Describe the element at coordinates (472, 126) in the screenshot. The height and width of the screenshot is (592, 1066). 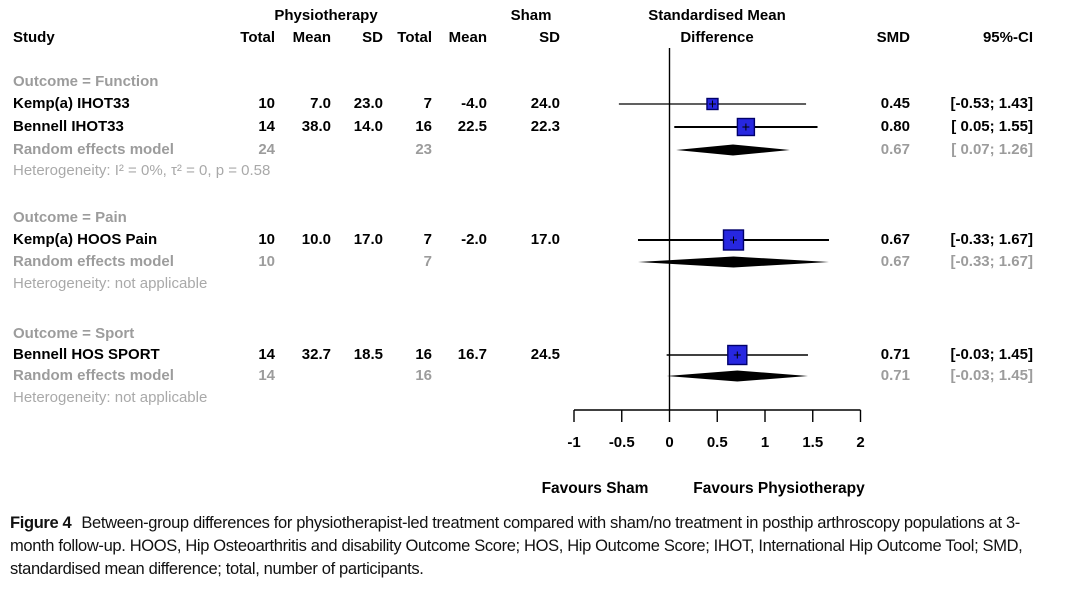
I see `sham-mean: 22.5` at that location.